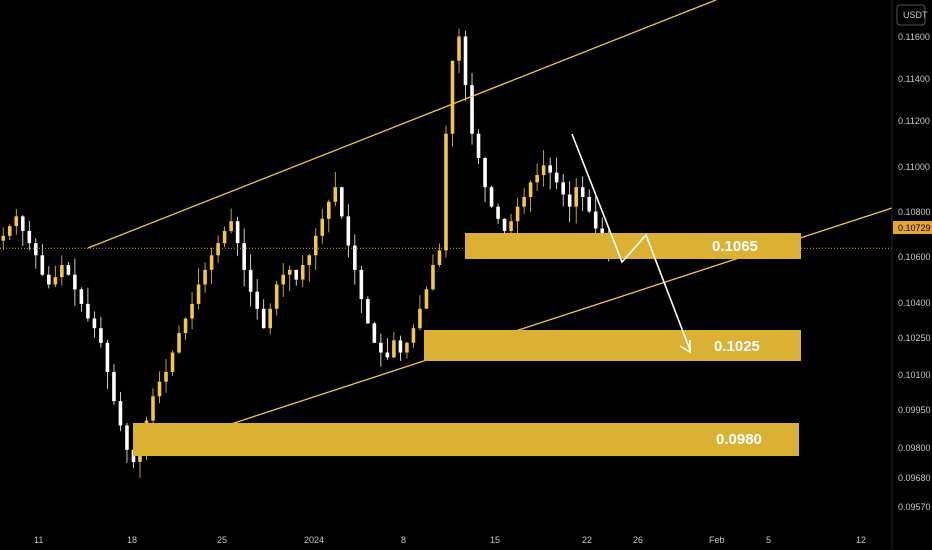 The height and width of the screenshot is (550, 932). What do you see at coordinates (450, 540) in the screenshot?
I see `time-axis: 11 18 25 2024 8 15 22 26 Feb 5 12` at bounding box center [450, 540].